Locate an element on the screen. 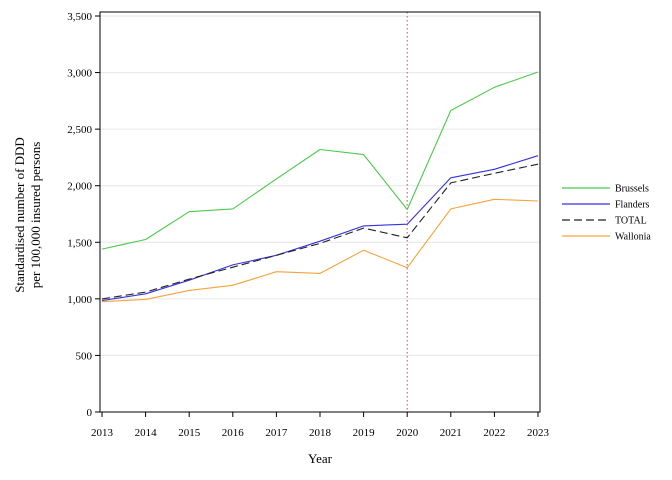 Image resolution: width=672 pixels, height=480 pixels. x-tick-label: 2016 is located at coordinates (233, 433).